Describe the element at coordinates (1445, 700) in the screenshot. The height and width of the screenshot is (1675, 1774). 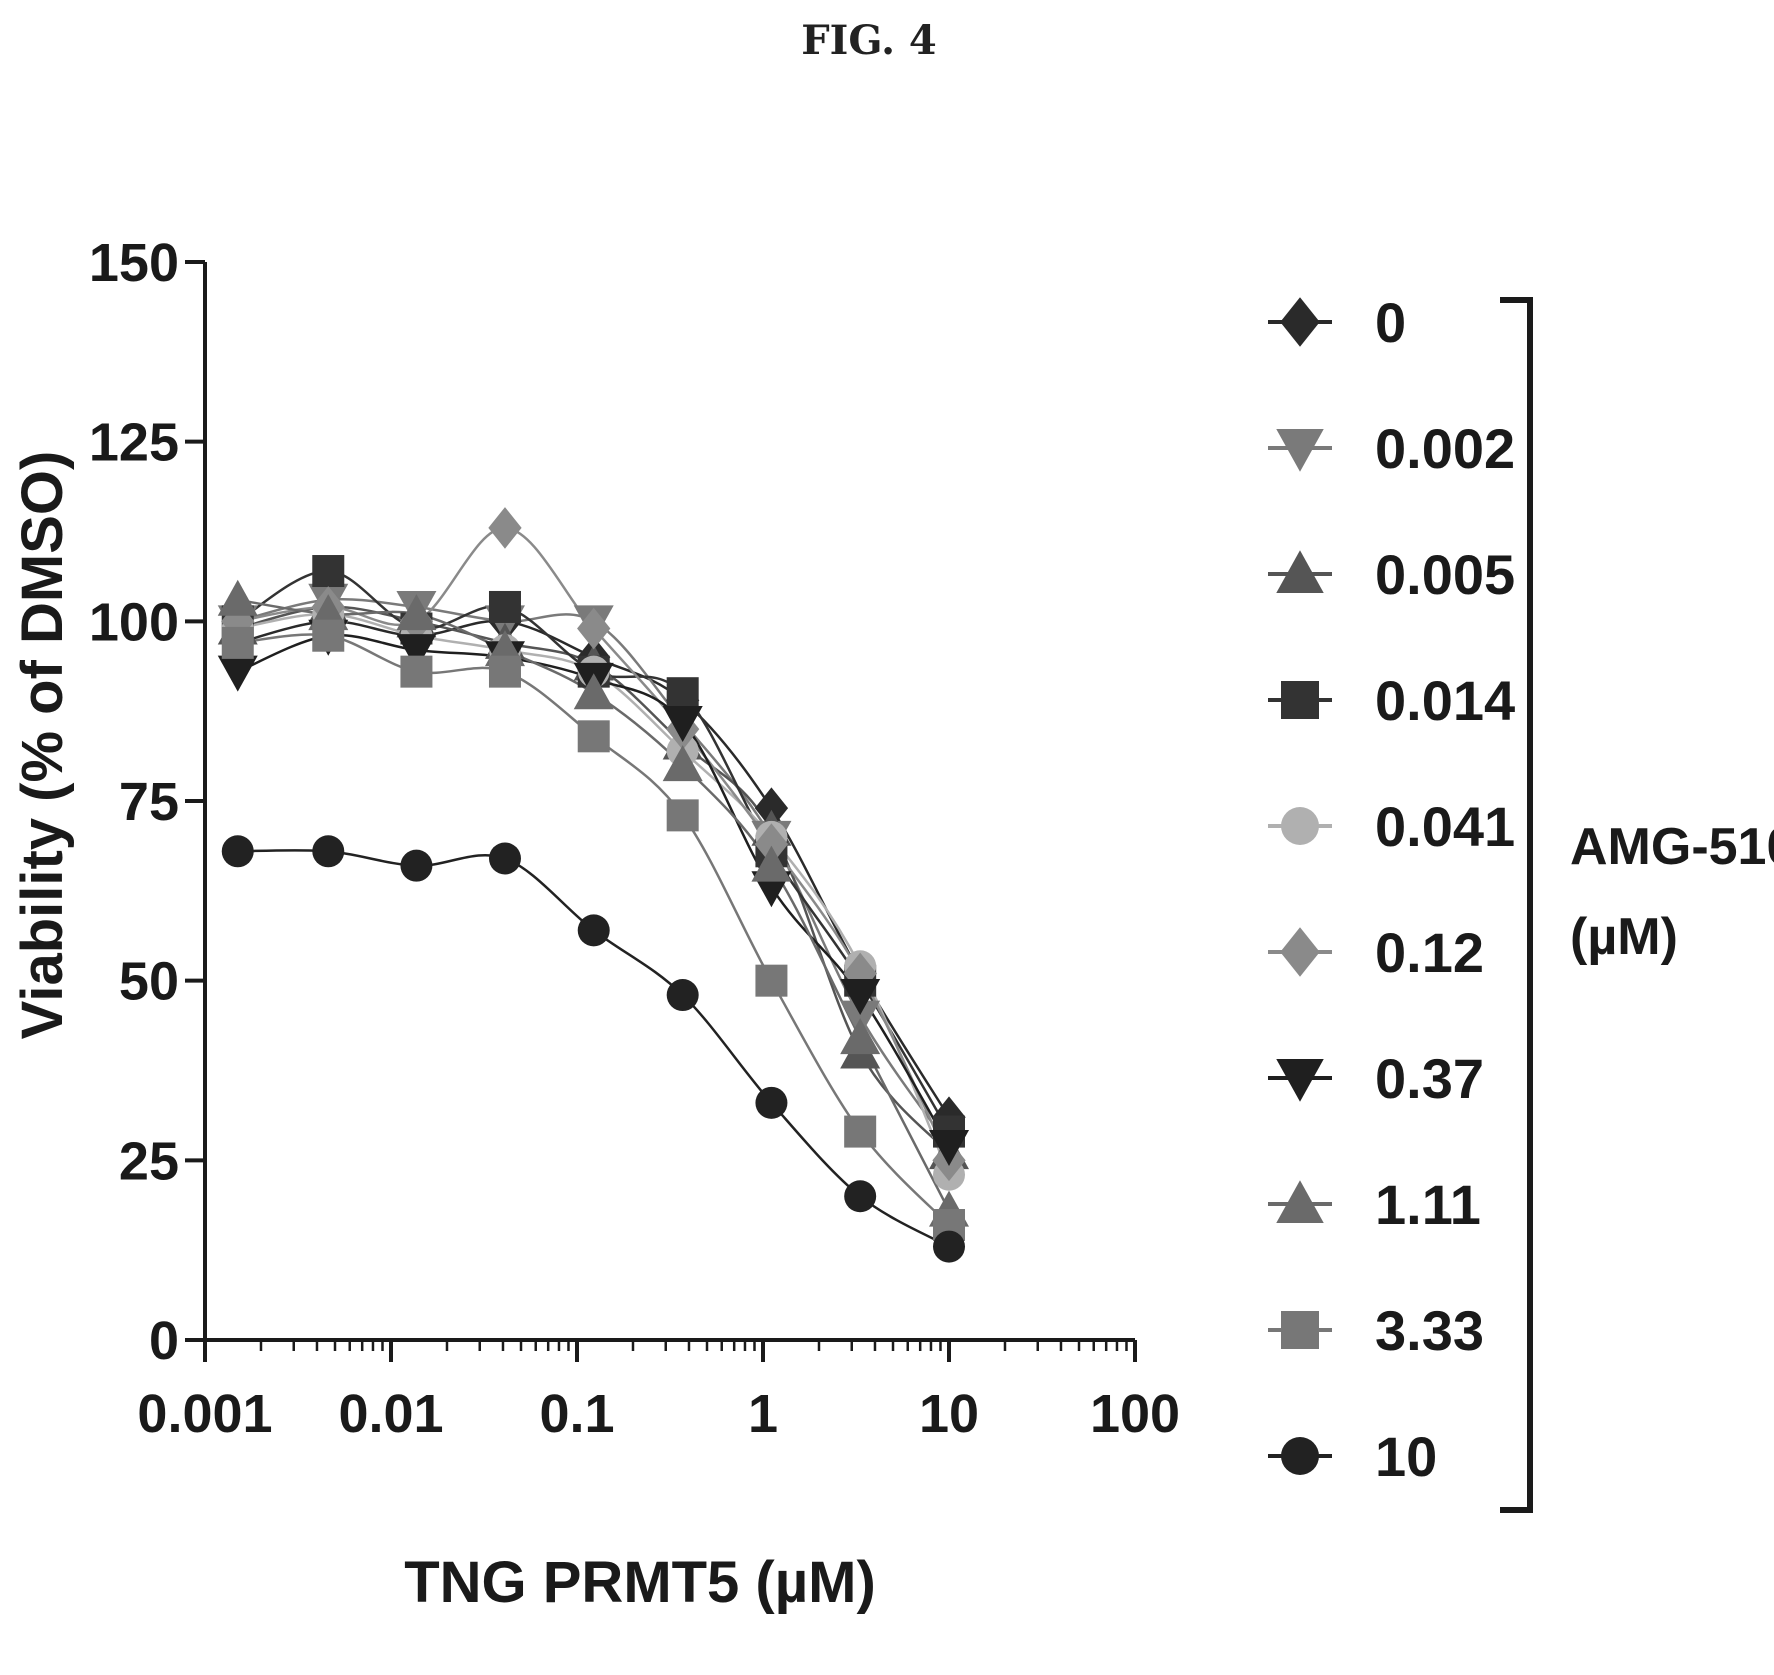
I see `legend-label: 0.014` at that location.